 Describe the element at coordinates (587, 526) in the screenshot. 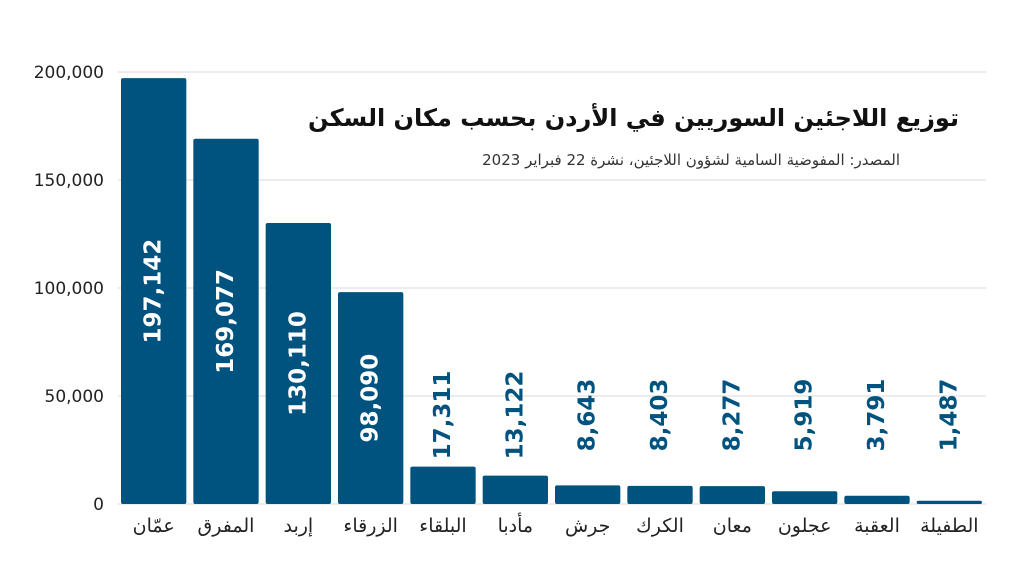

I see `x-tick-label: جرش` at that location.